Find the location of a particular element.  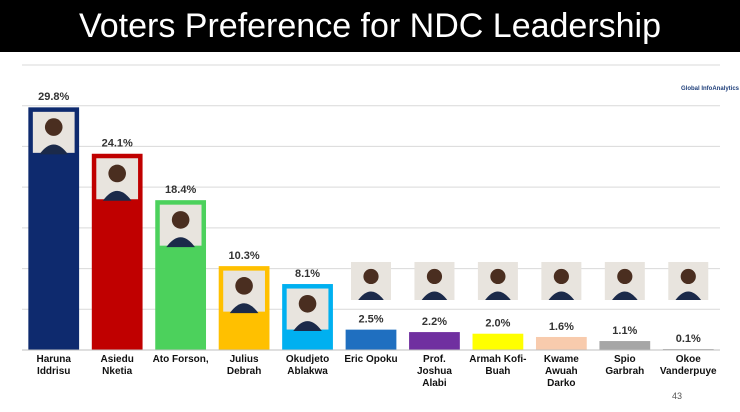

x-tick-label: Okoe Vanderpuye is located at coordinates (688, 365).